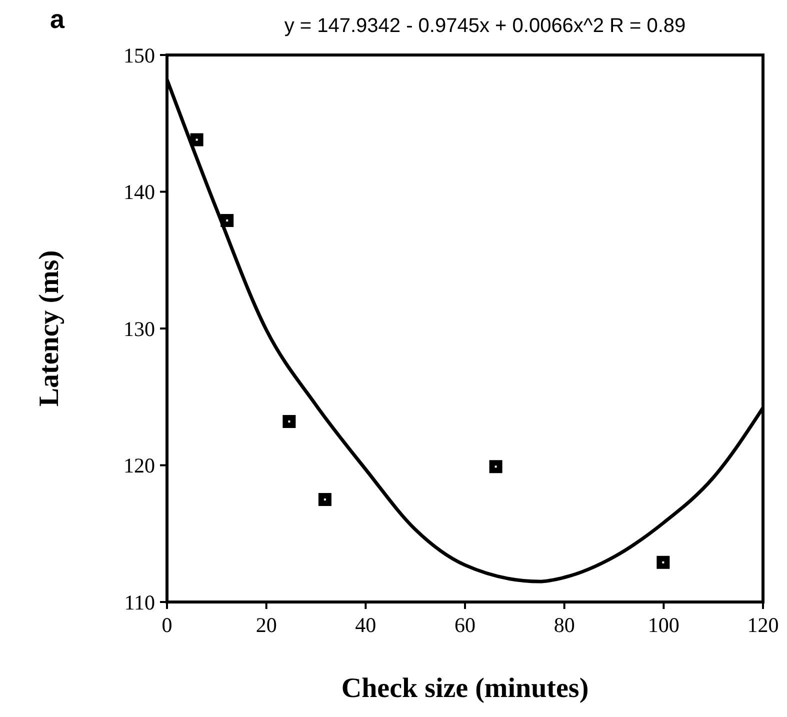 The image size is (787, 717). Describe the element at coordinates (485, 26) in the screenshot. I see `chart-title: y = 147.9342 - 0.9745x + 0.0066x^2 R = 0.89` at that location.